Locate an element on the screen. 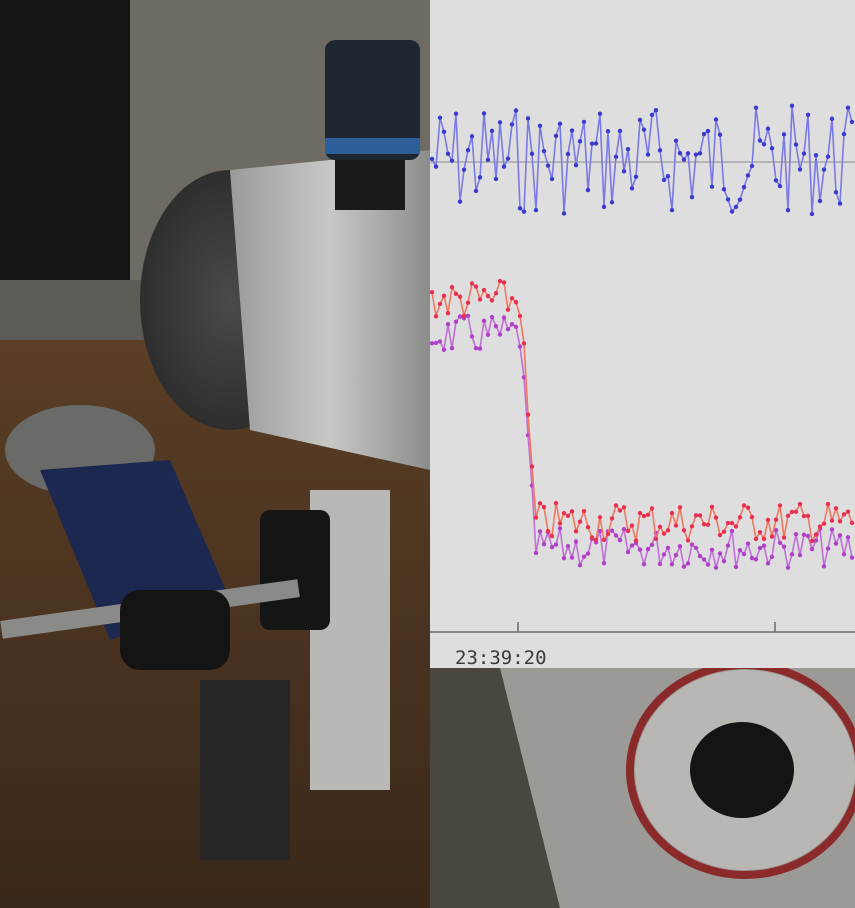 The image size is (855, 908). camera-band is located at coordinates (372, 146).